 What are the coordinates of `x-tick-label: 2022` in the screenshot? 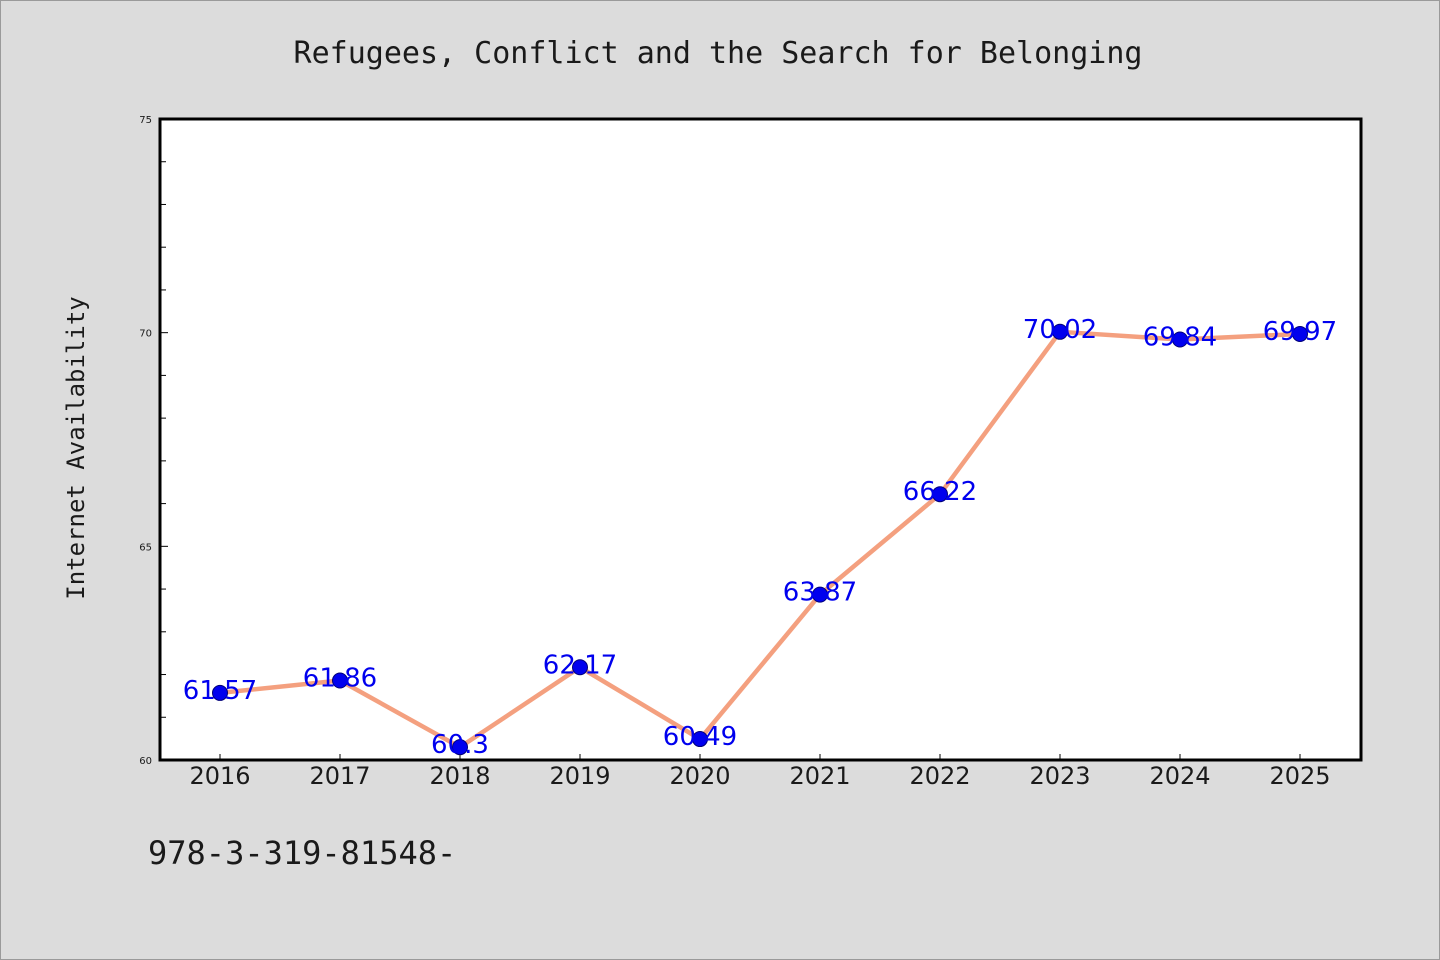 It's located at (939, 776).